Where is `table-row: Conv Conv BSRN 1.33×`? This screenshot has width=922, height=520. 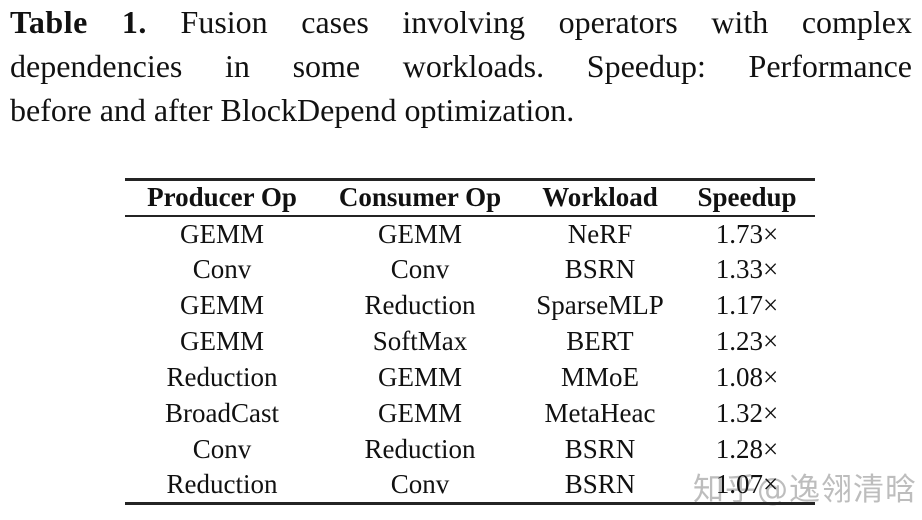 table-row: Conv Conv BSRN 1.33× is located at coordinates (470, 270).